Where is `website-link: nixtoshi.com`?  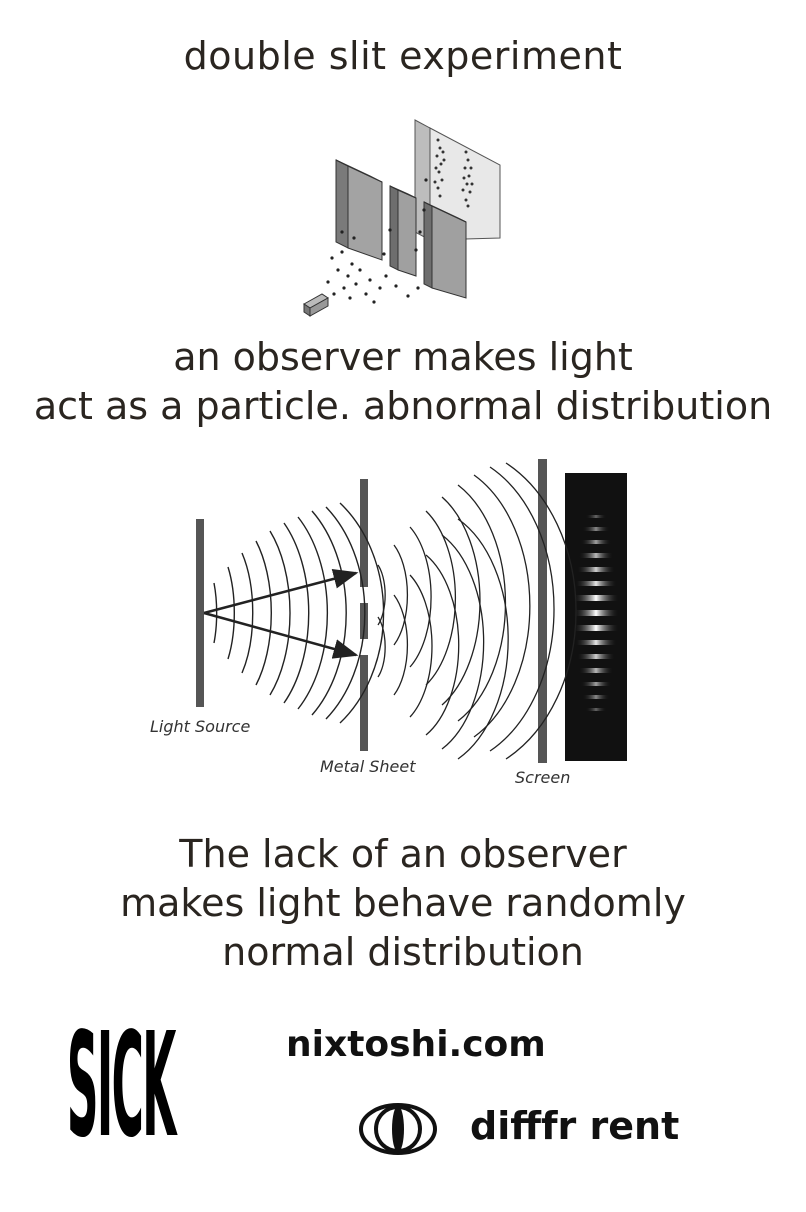
website-link: nixtoshi.com is located at coordinates (416, 1044).